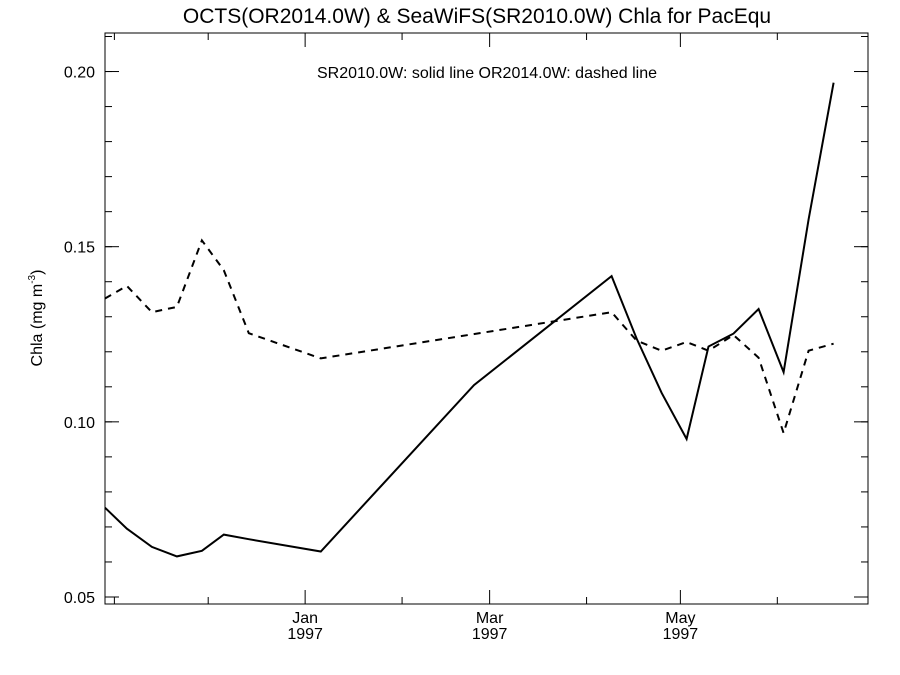  I want to click on y-axis-label-text: Chla (mg m, so click(37, 325).